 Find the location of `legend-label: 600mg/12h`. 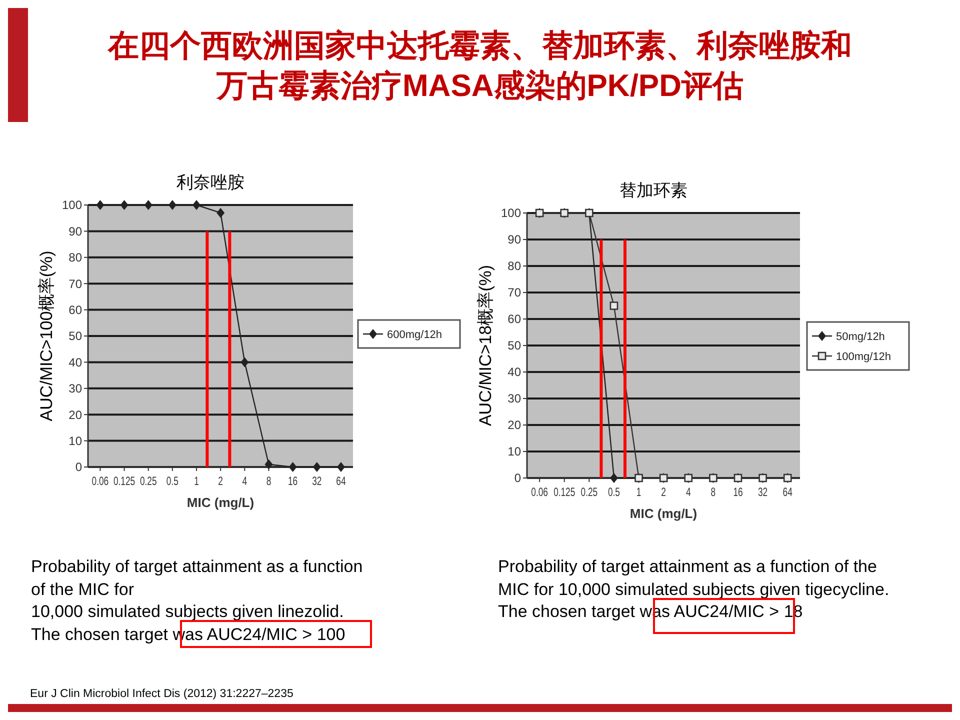

legend-label: 600mg/12h is located at coordinates (414, 334).